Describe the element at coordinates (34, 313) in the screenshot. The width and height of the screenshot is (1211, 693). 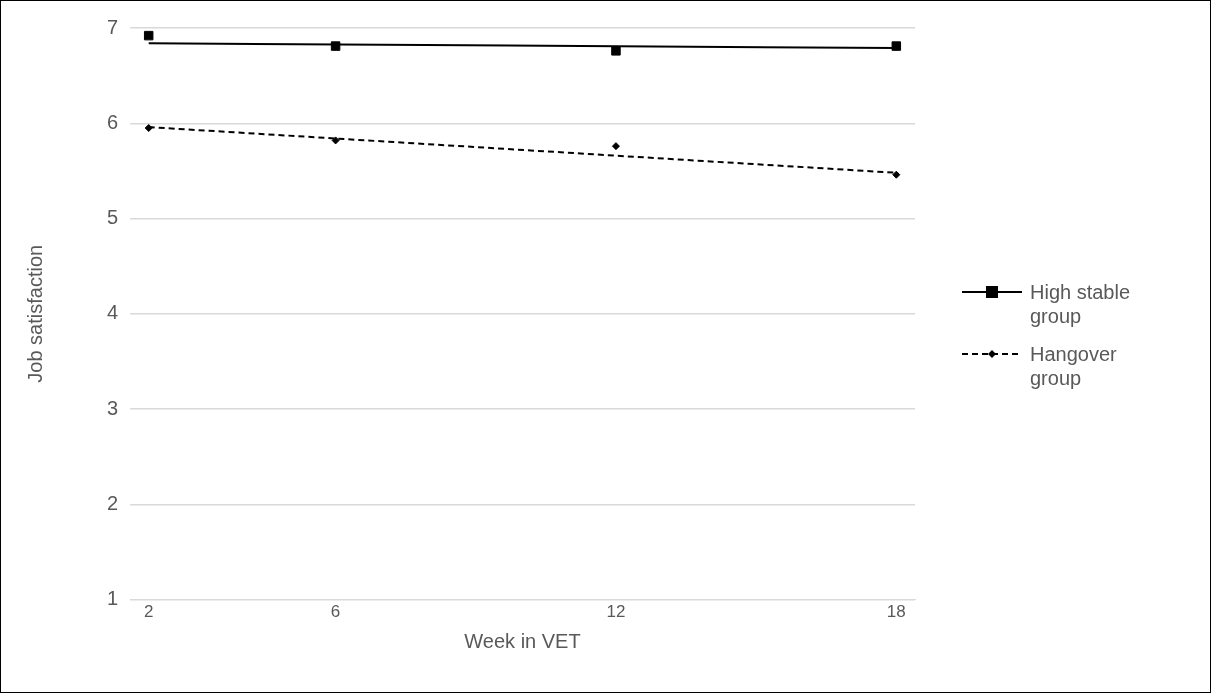
I see `y-axis-title: Job satisfaction` at that location.